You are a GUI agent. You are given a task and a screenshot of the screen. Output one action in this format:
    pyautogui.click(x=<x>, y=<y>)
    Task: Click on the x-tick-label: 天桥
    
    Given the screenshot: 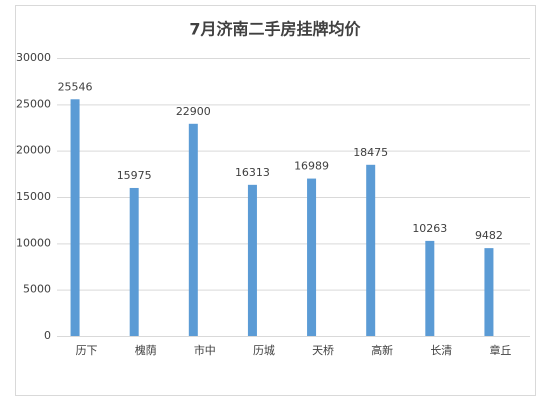 What is the action you would take?
    pyautogui.click(x=323, y=350)
    